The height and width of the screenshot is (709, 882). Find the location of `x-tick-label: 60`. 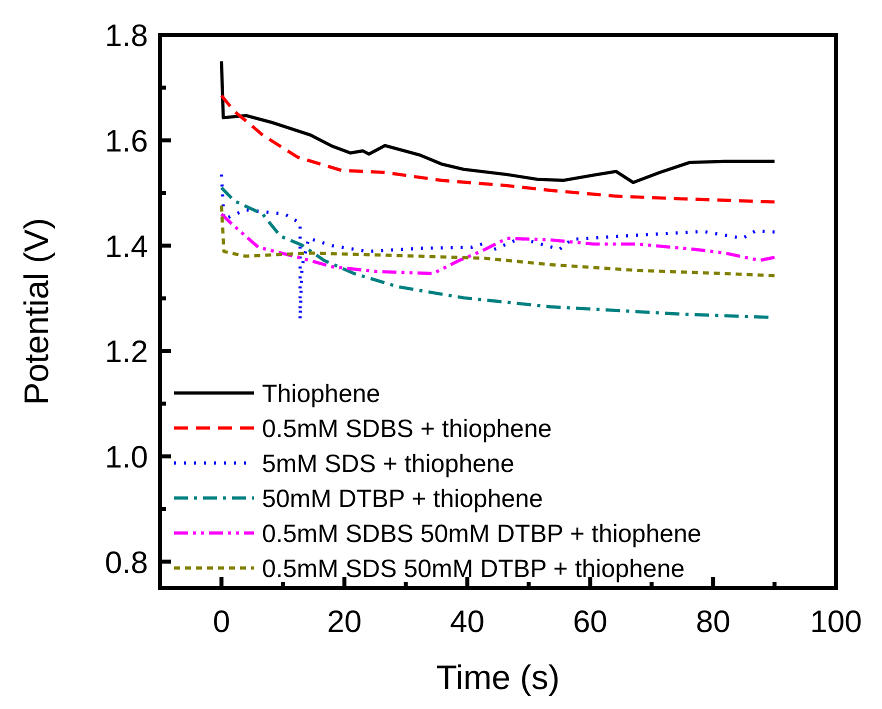

x-tick-label: 60 is located at coordinates (590, 621).